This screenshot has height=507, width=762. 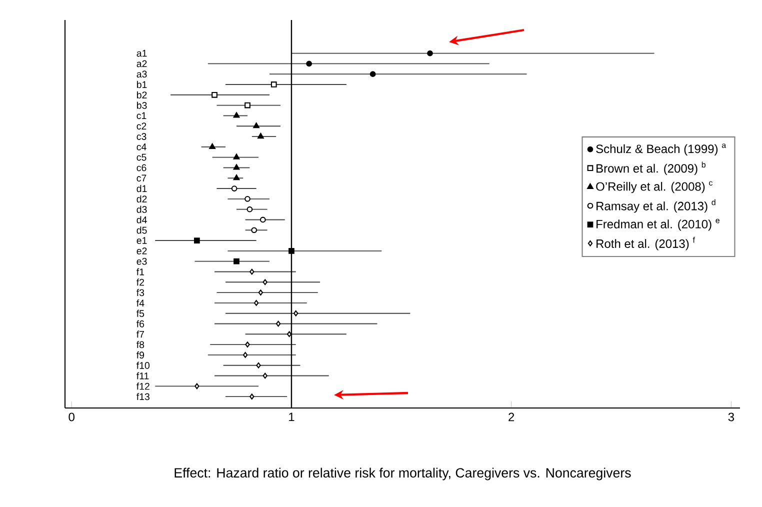 What do you see at coordinates (142, 376) in the screenshot?
I see `y-tick-label: f11` at bounding box center [142, 376].